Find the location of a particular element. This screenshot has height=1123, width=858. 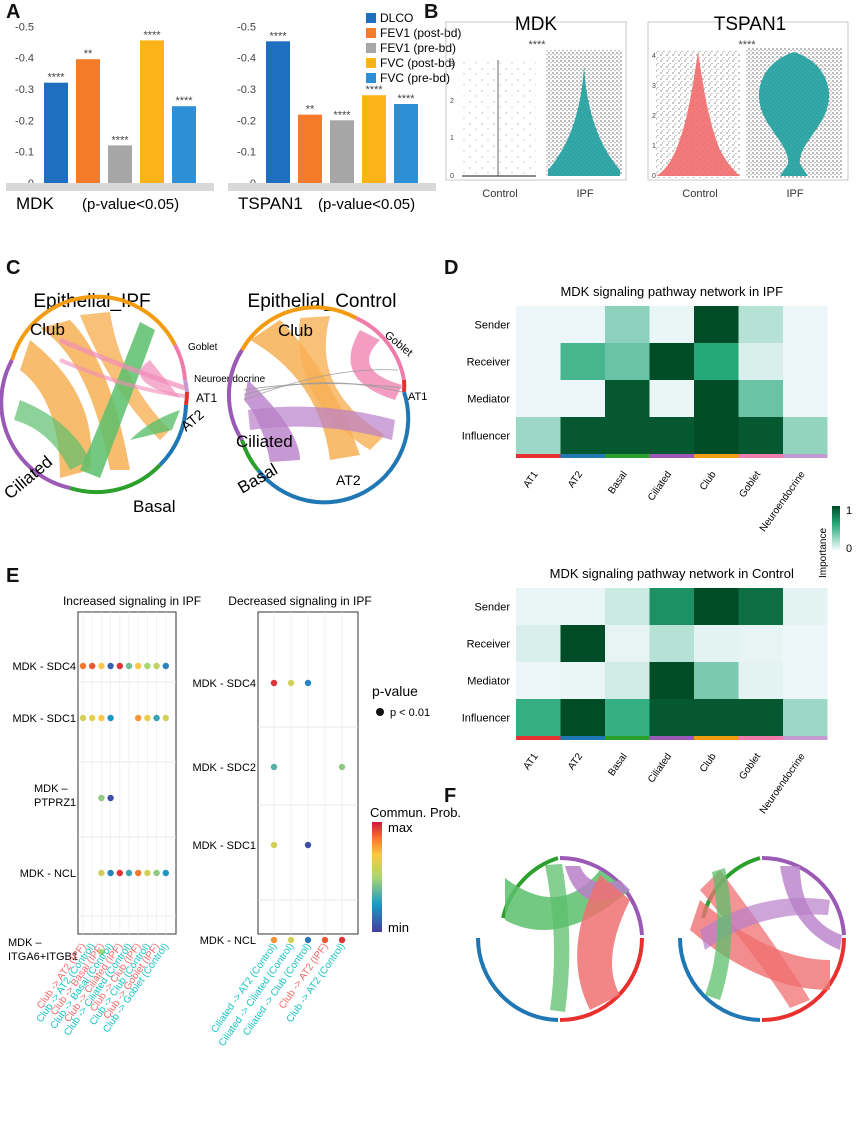

violin-group-control-tspan1: Control is located at coordinates (699, 194).